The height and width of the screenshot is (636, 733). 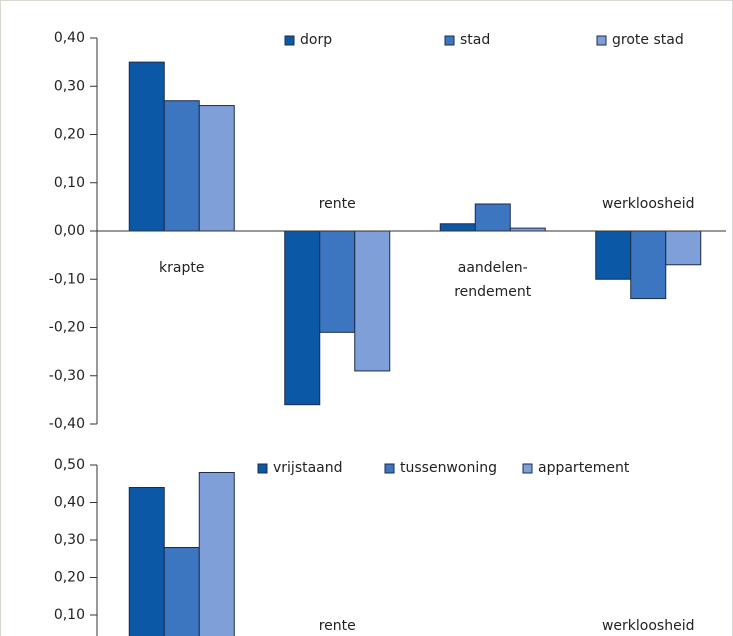 What do you see at coordinates (67, 376) in the screenshot?
I see `y-tick-label: -0,30` at bounding box center [67, 376].